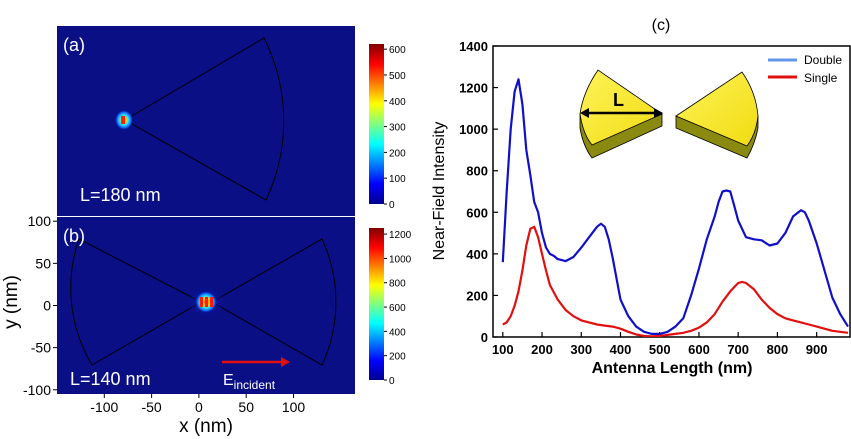 This screenshot has height=439, width=851. I want to click on panel-b-field-arrow-head, so click(285, 362).